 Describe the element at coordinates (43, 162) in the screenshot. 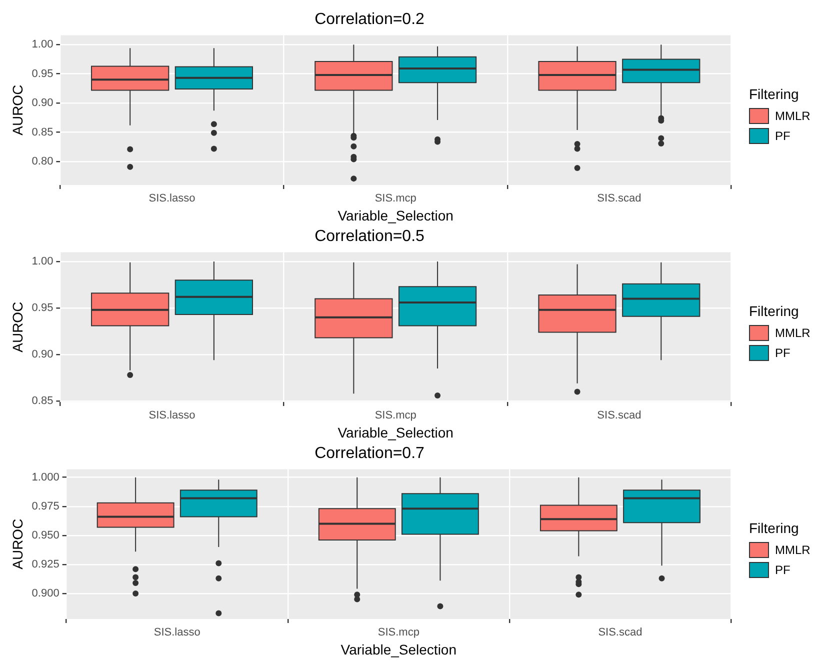

I see `y-tick-label: 0.80` at that location.